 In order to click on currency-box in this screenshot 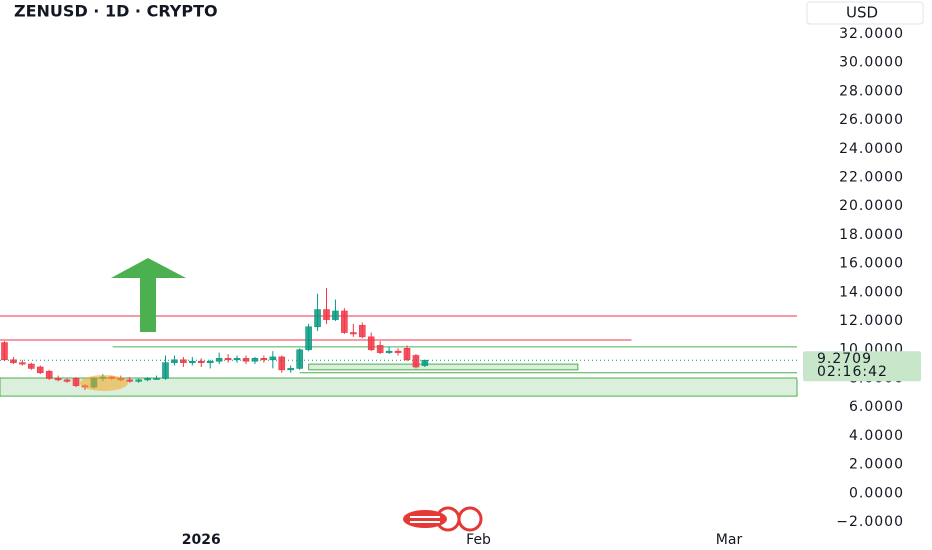, I will do `click(865, 13)`.